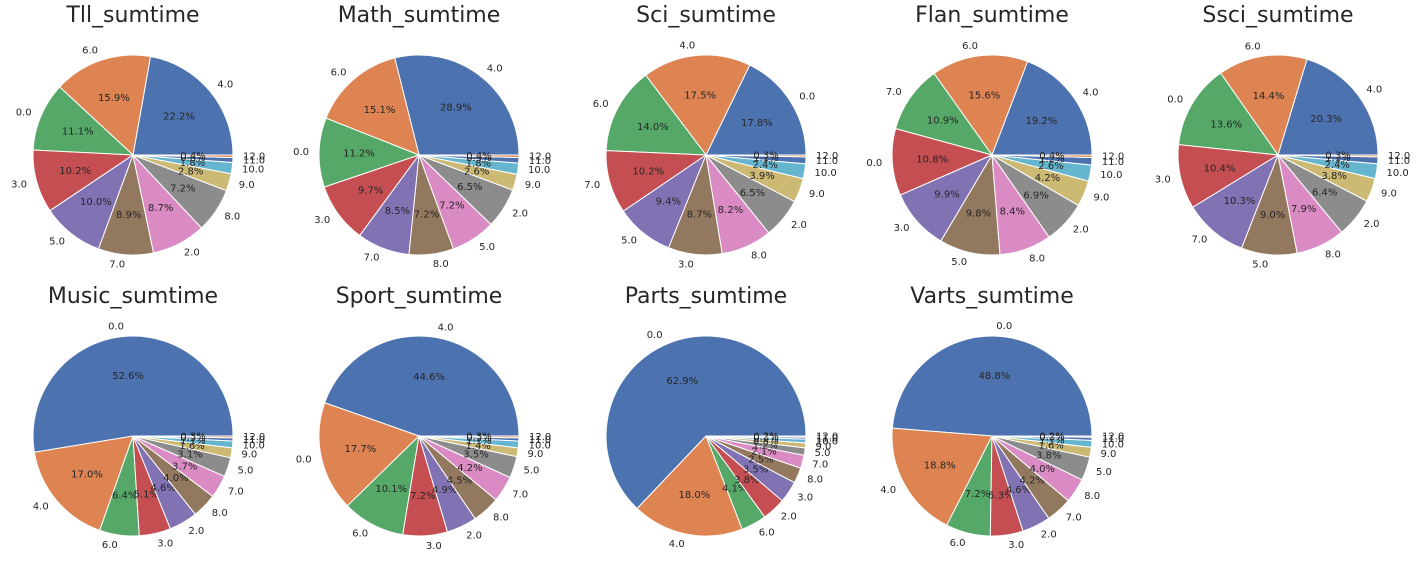  I want to click on chart-title: Parts_sumtime, so click(706, 296).